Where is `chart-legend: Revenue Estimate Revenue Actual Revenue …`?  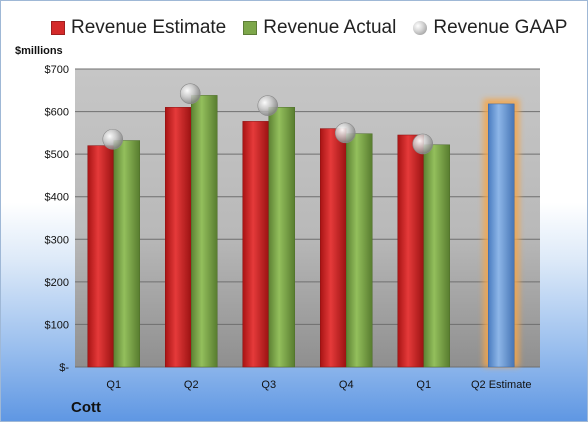
chart-legend: Revenue Estimate Revenue Actual Revenue … is located at coordinates (317, 28).